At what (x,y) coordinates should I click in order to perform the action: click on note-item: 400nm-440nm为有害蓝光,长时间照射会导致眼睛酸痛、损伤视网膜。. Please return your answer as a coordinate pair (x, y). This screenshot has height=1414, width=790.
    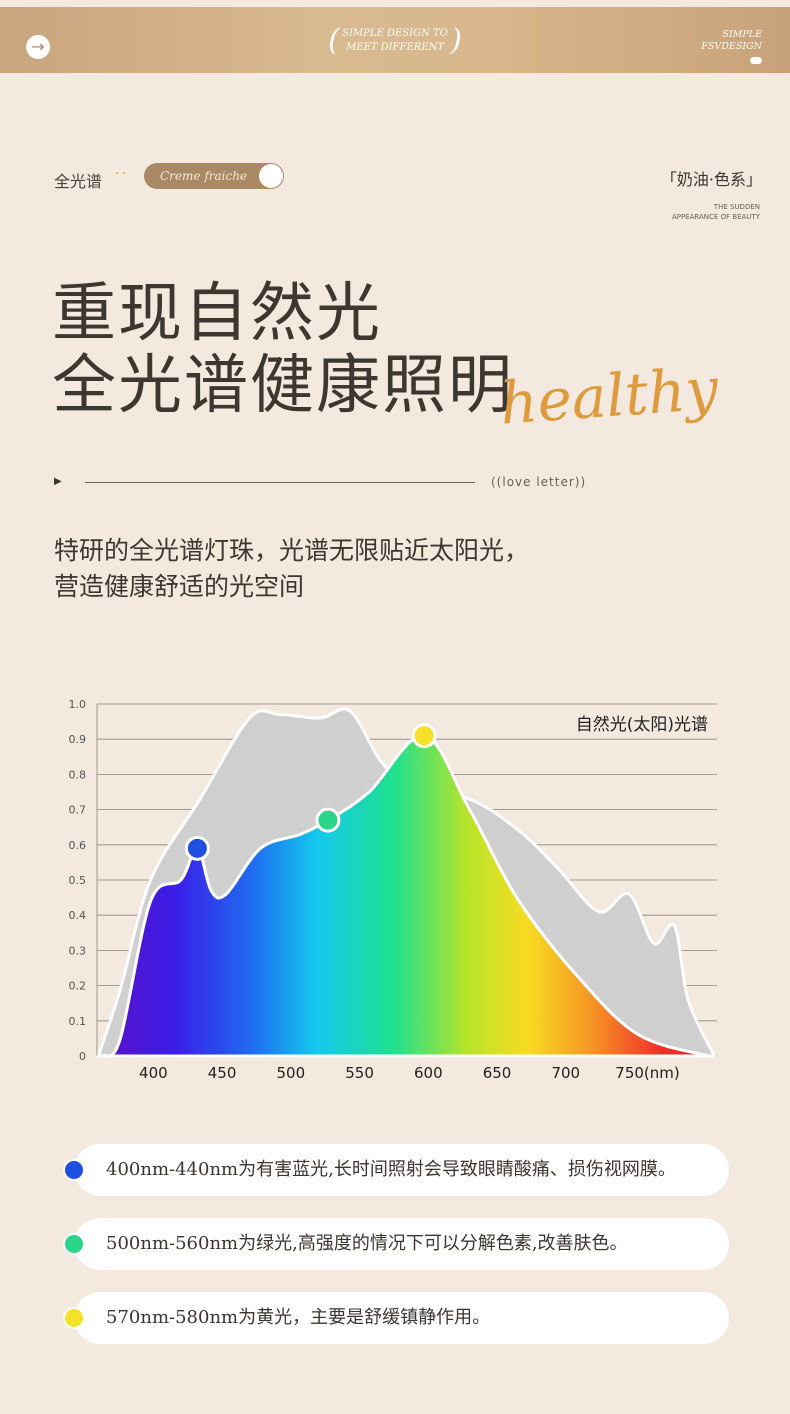
    Looking at the image, I should click on (401, 1170).